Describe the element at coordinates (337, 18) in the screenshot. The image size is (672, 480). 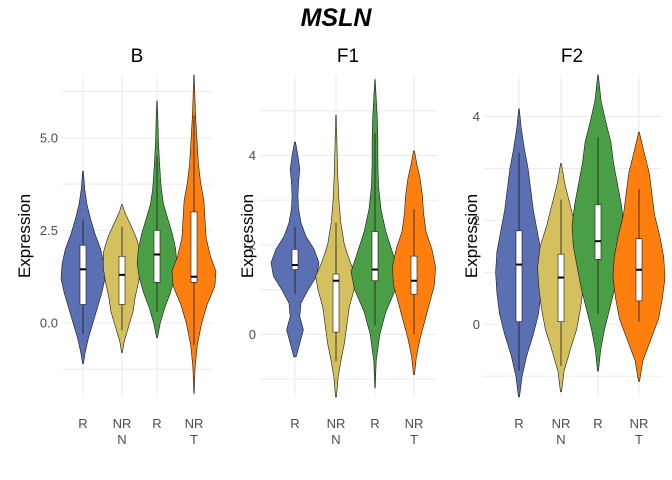
I see `chart-title: MSLN` at that location.